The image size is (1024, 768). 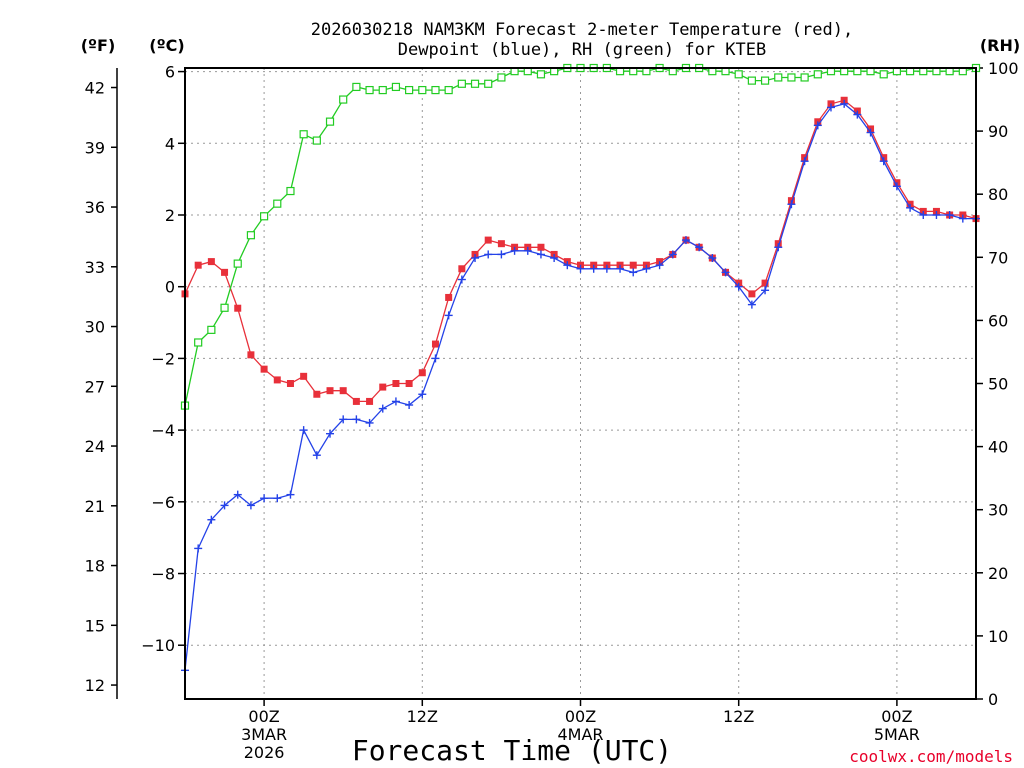 I want to click on fahrenheit-tick-label: 18, so click(x=95, y=566).